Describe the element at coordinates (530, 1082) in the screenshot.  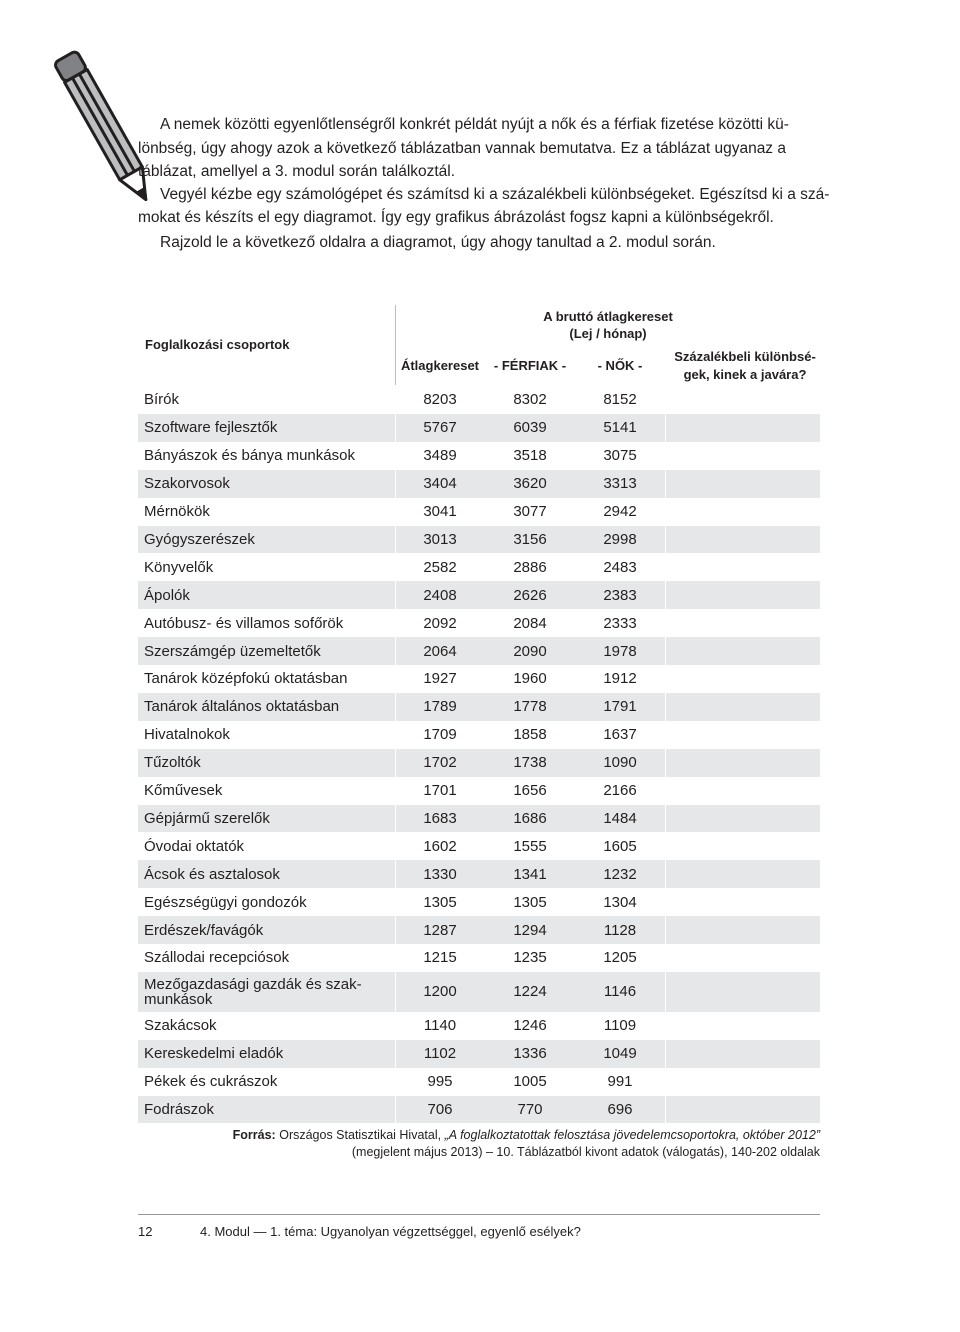
I see `wage-value: 1005` at that location.